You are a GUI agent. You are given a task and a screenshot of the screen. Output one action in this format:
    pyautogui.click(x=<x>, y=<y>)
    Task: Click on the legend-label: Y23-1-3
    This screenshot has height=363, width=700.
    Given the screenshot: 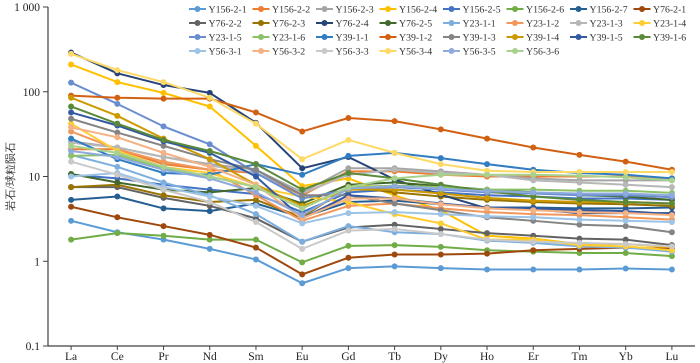 What is the action you would take?
    pyautogui.click(x=606, y=24)
    